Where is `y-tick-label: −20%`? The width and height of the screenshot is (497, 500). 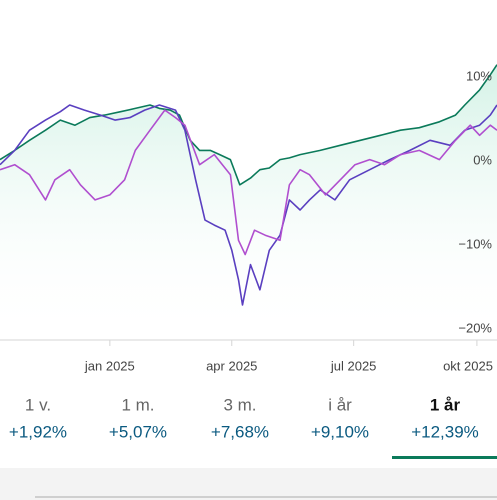
y-tick-label: −20% is located at coordinates (475, 327).